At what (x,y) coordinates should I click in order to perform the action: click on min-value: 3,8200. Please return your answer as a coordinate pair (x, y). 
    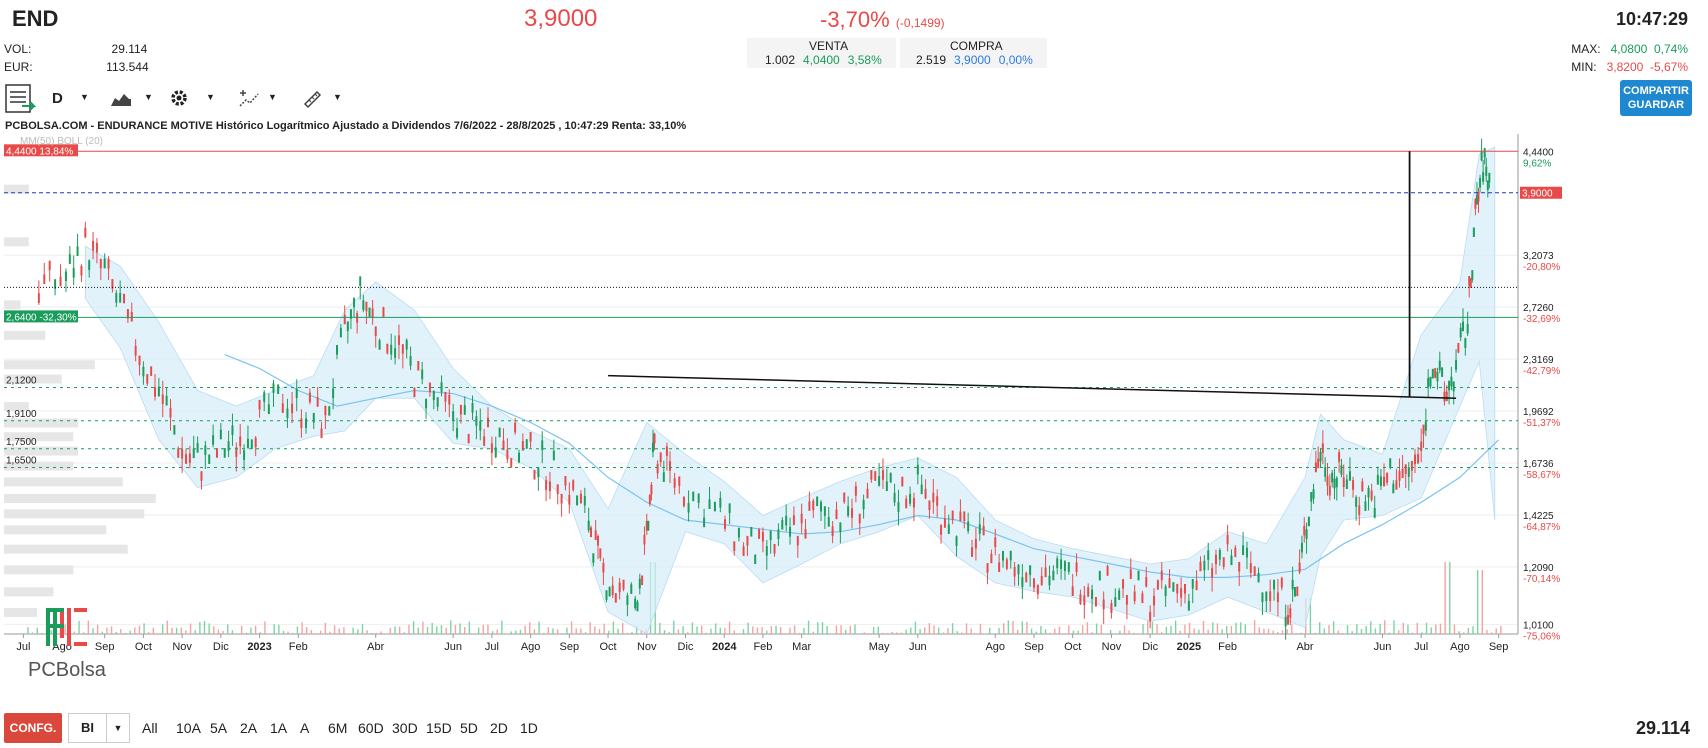
    Looking at the image, I should click on (1625, 67).